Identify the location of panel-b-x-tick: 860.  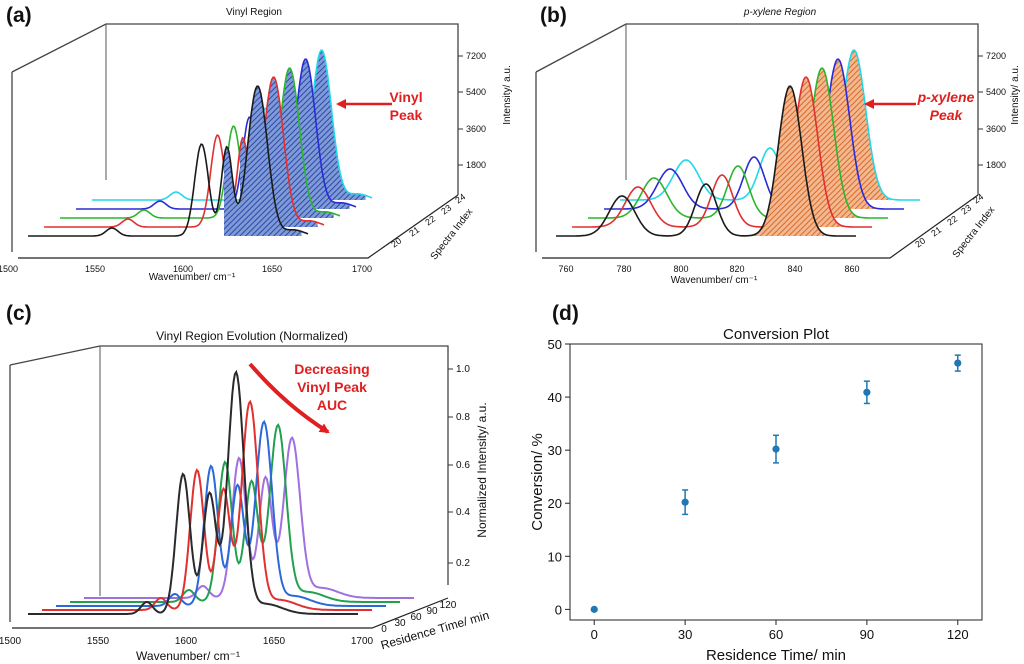
(851, 269).